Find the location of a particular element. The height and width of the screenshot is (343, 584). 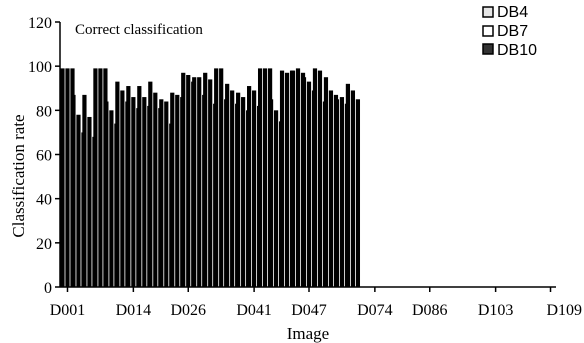

legend-swatch-db4 is located at coordinates (488, 12).